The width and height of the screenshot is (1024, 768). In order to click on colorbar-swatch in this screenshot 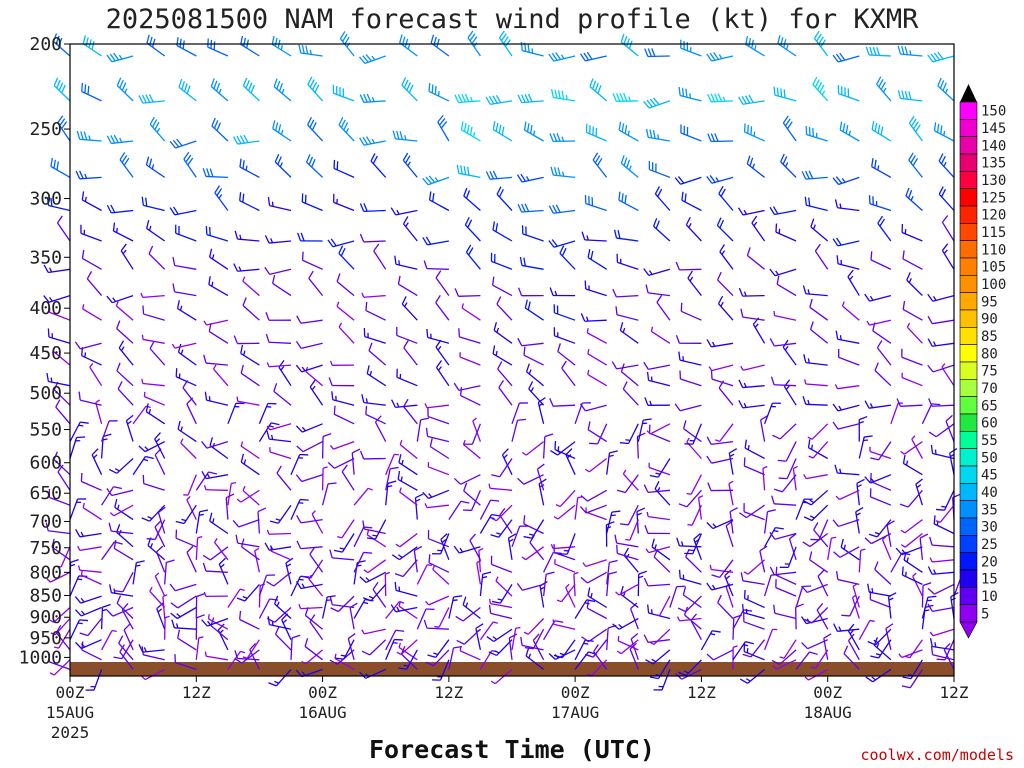, I will do `click(968, 110)`.